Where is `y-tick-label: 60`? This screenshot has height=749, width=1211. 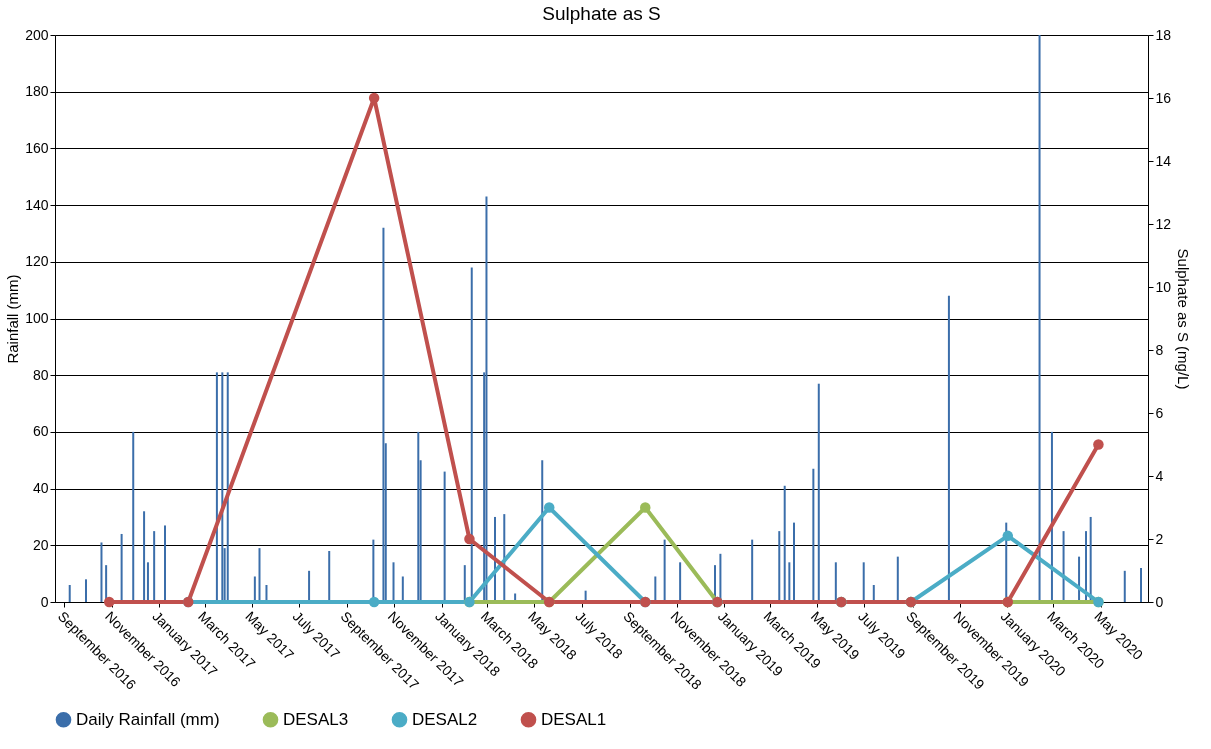 y-tick-label: 60 is located at coordinates (40, 431).